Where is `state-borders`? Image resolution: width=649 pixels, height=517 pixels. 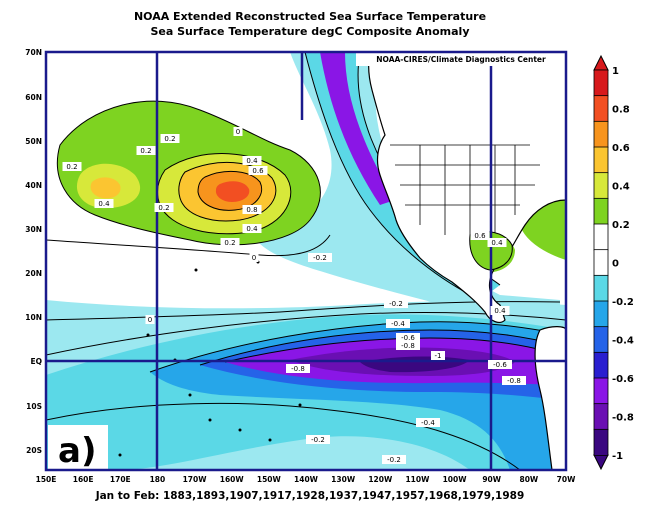
state-borders is located at coordinates (465, 192).